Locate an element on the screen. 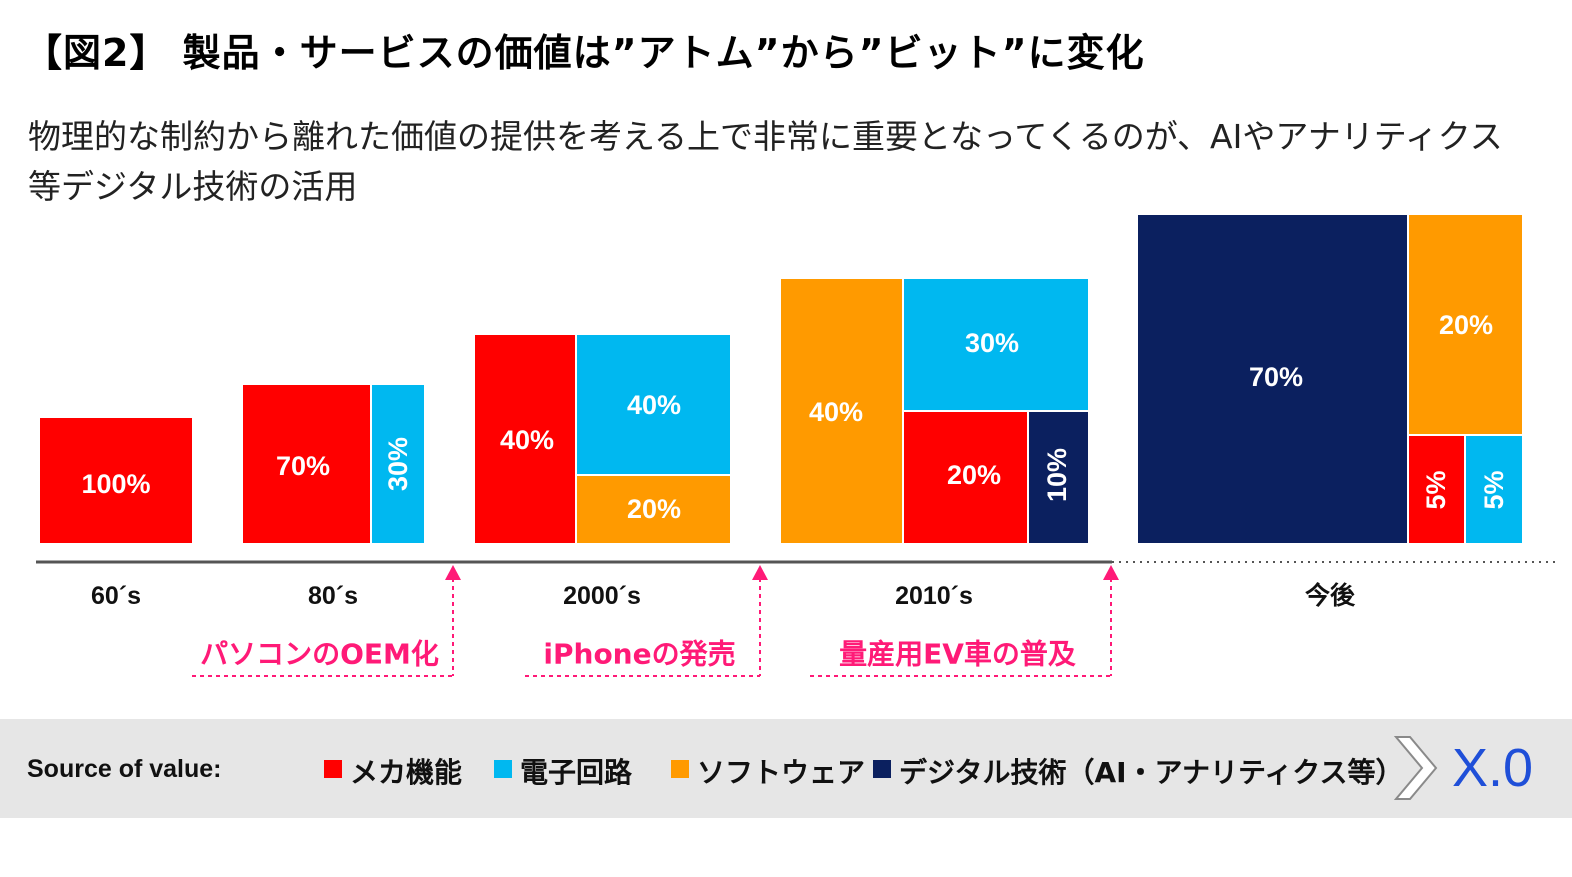 This screenshot has height=877, width=1572. x-tick-label-0: 60´s is located at coordinates (116, 596).